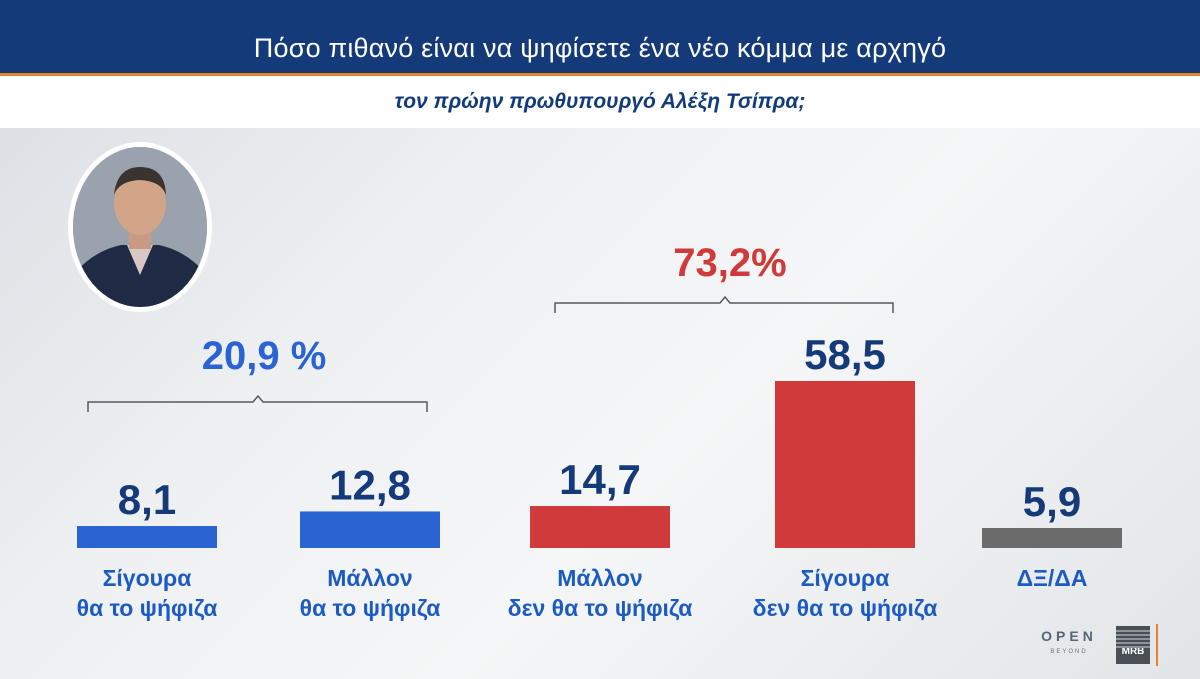  What do you see at coordinates (599, 578) in the screenshot?
I see `category-label-3-line-1: Μάλλον` at bounding box center [599, 578].